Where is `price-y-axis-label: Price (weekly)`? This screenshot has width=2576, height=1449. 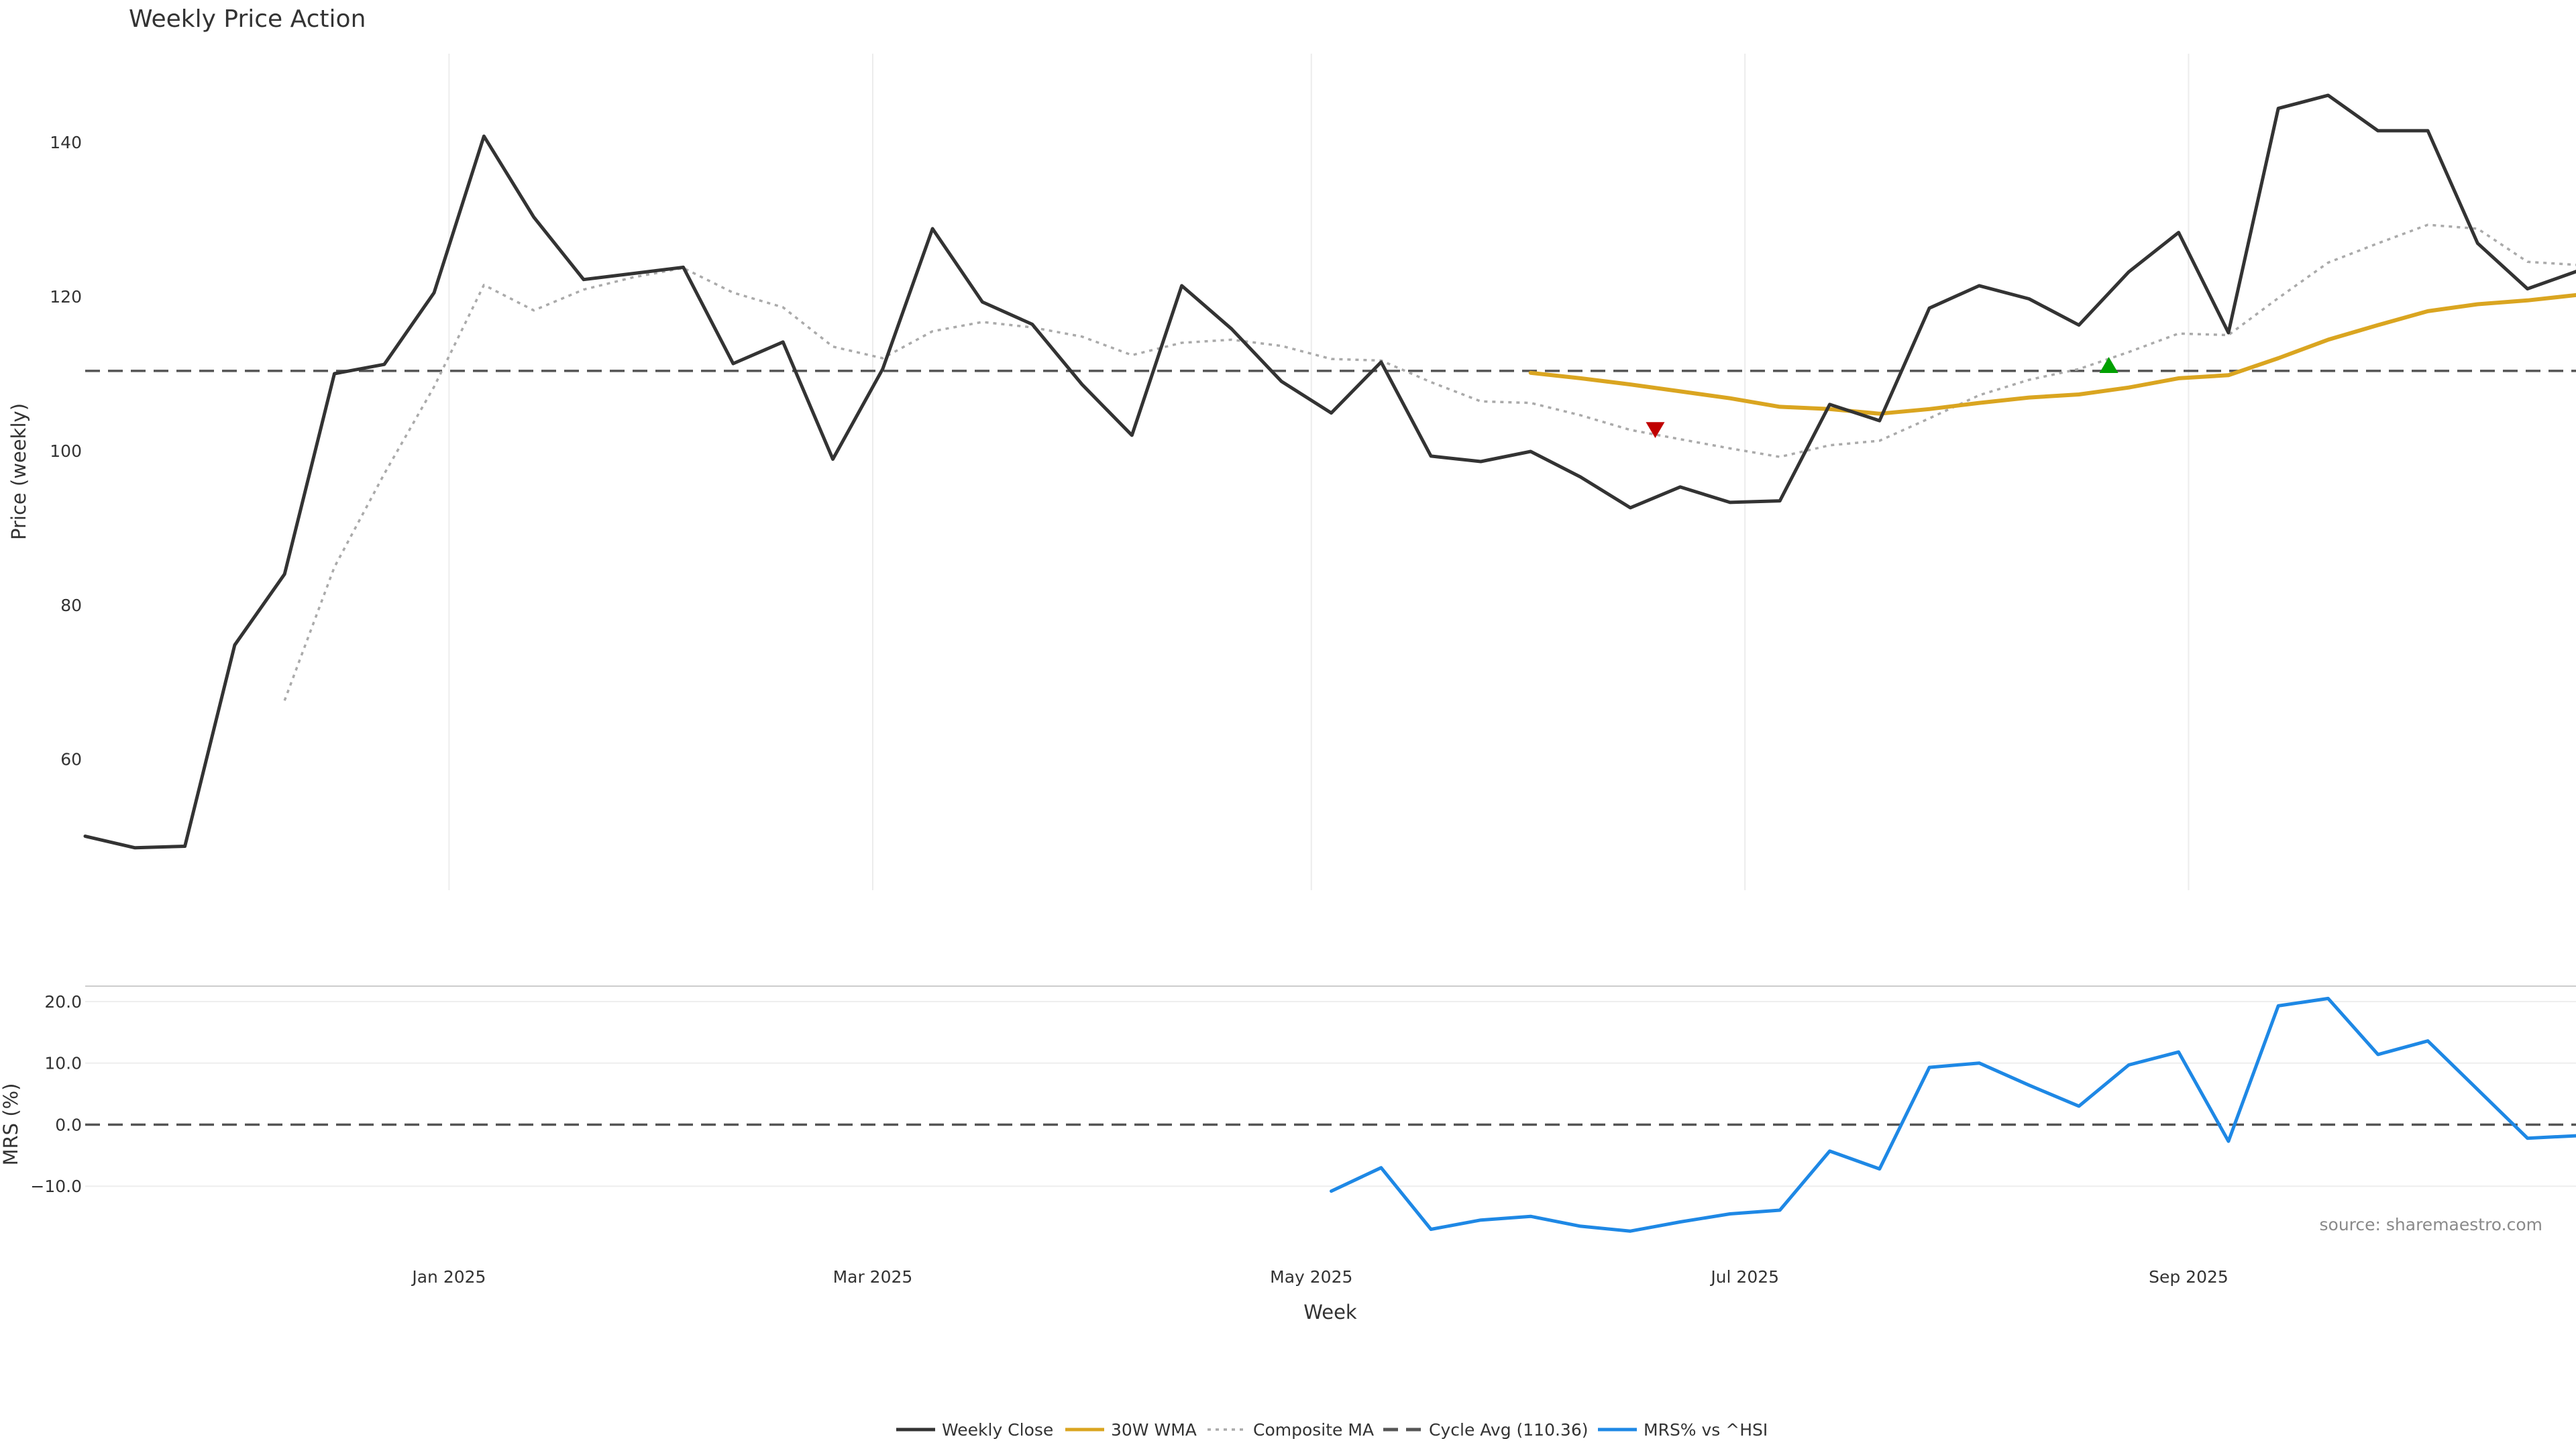 price-y-axis-label: Price (weekly) is located at coordinates (18, 471).